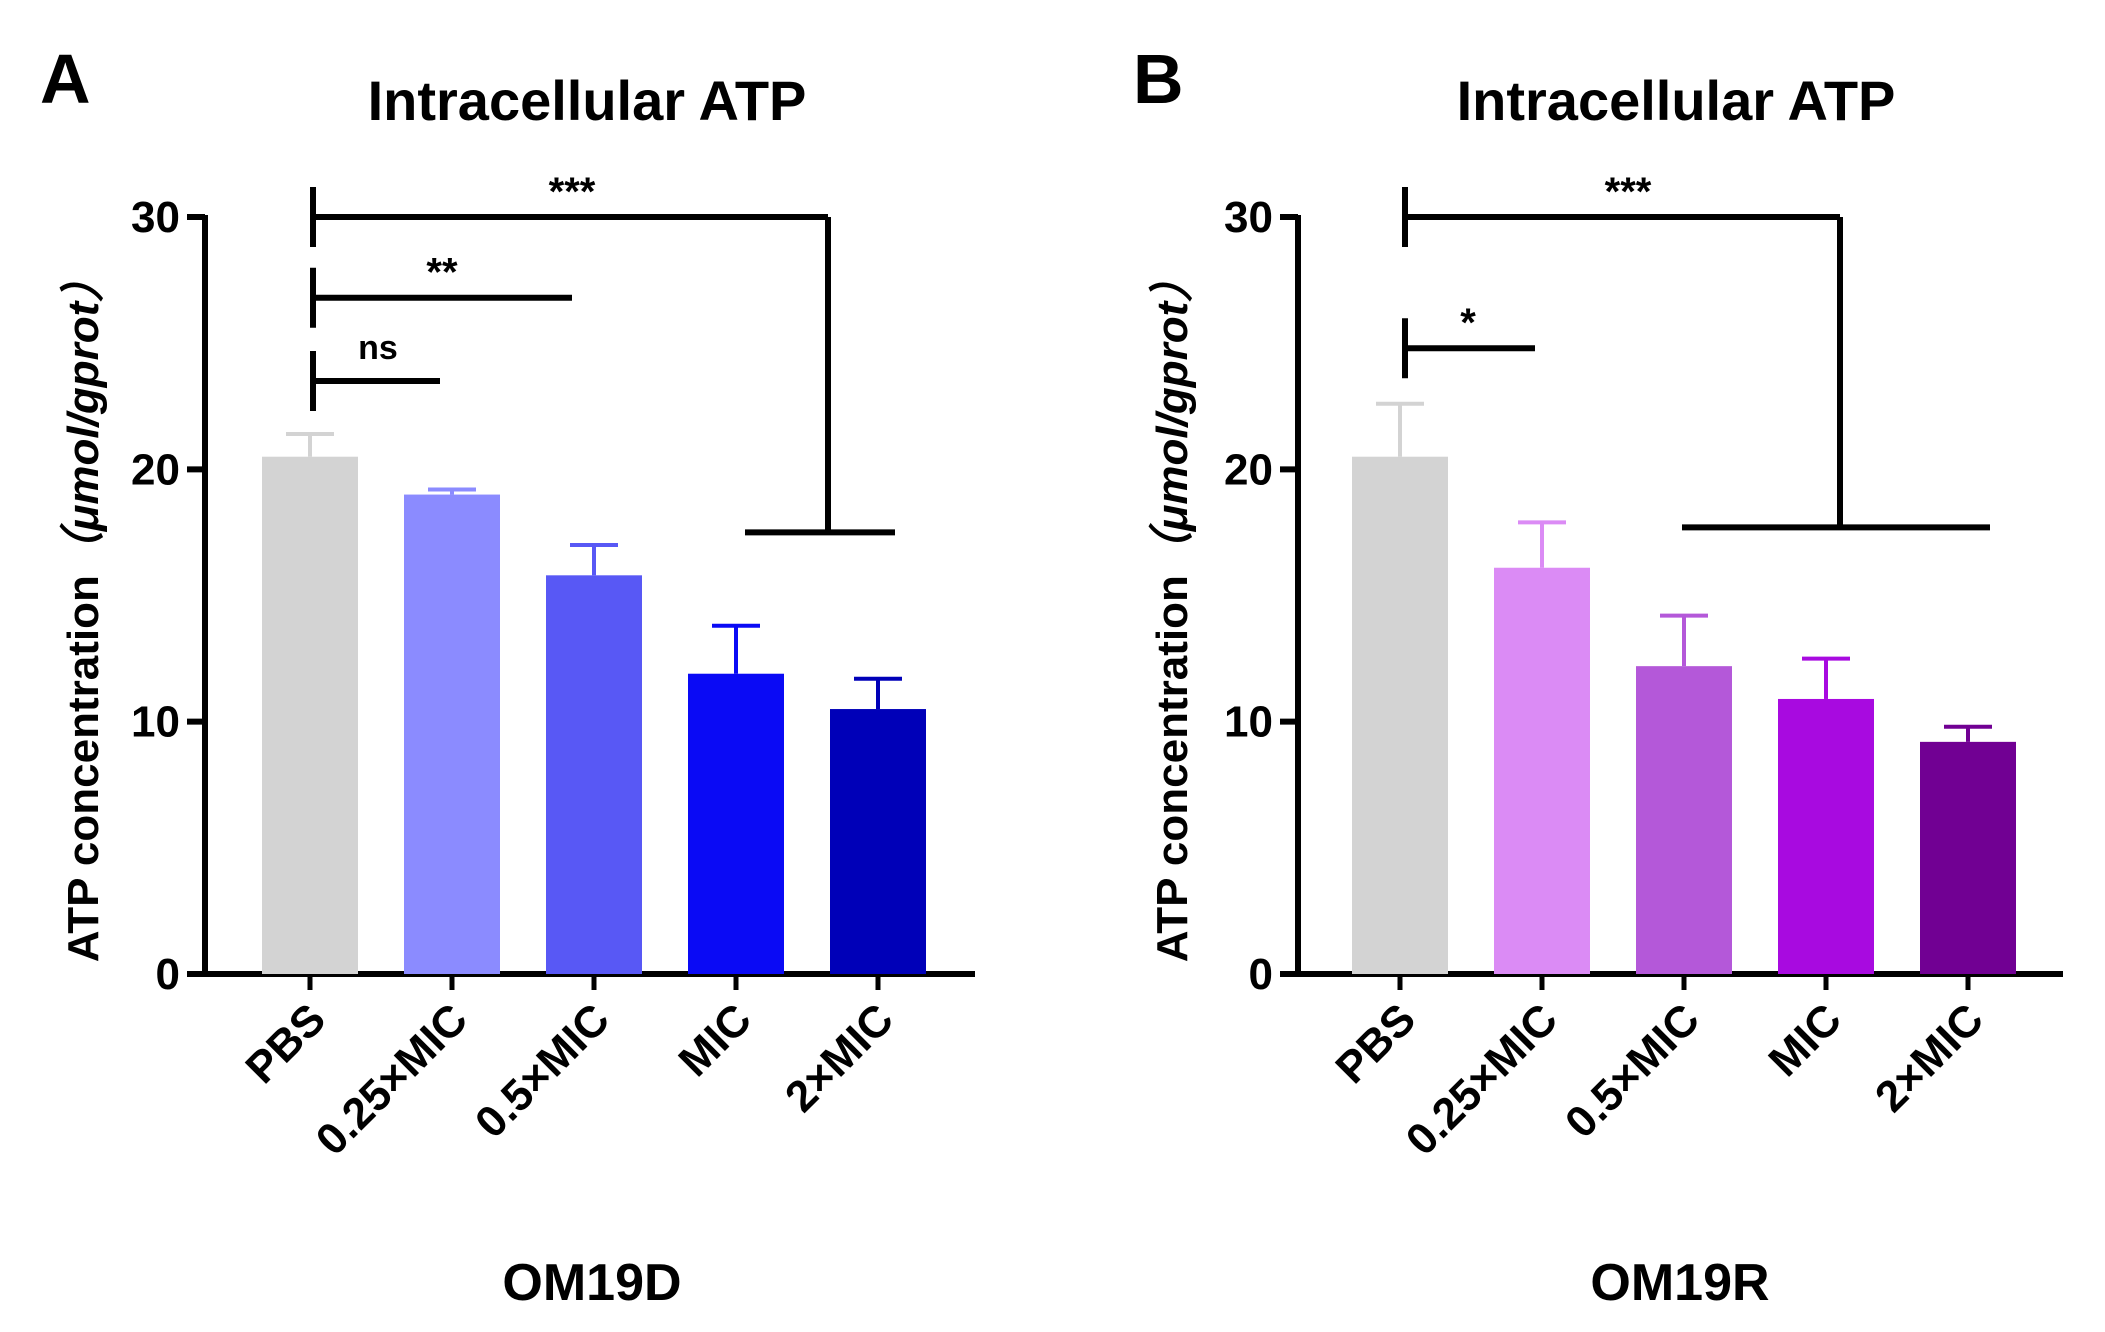 This screenshot has height=1332, width=2105. What do you see at coordinates (1158, 79) in the screenshot?
I see `panel-label: B` at bounding box center [1158, 79].